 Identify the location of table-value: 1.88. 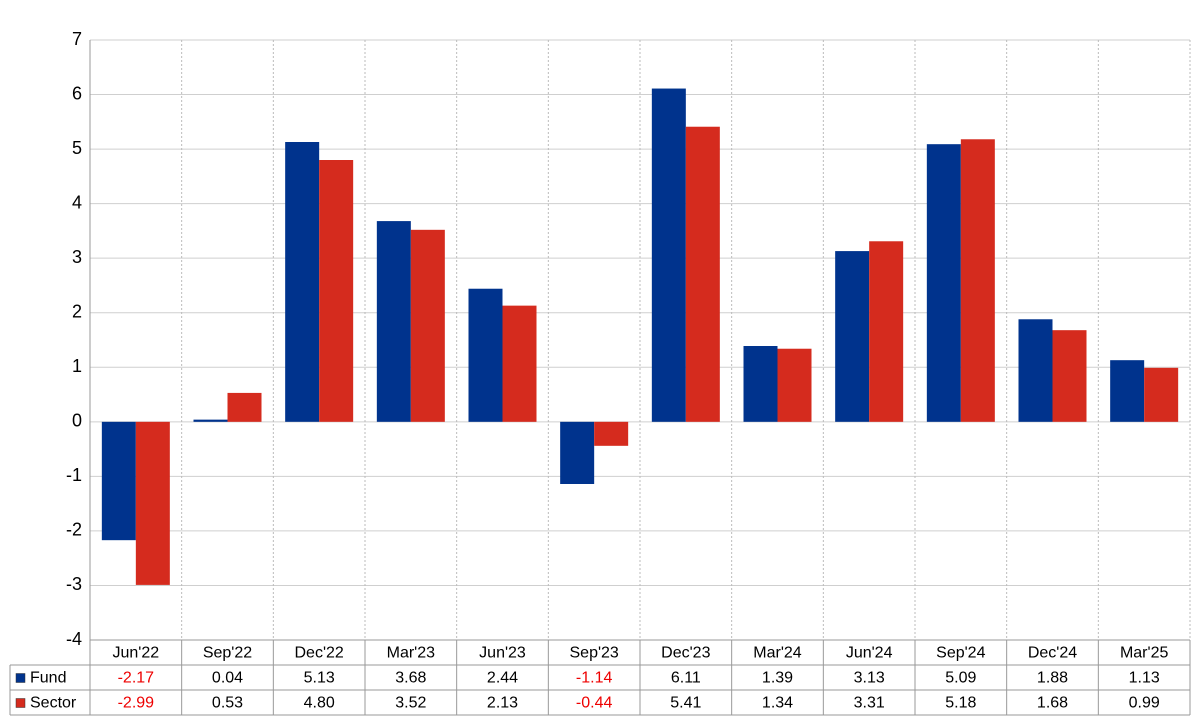
(1052, 678).